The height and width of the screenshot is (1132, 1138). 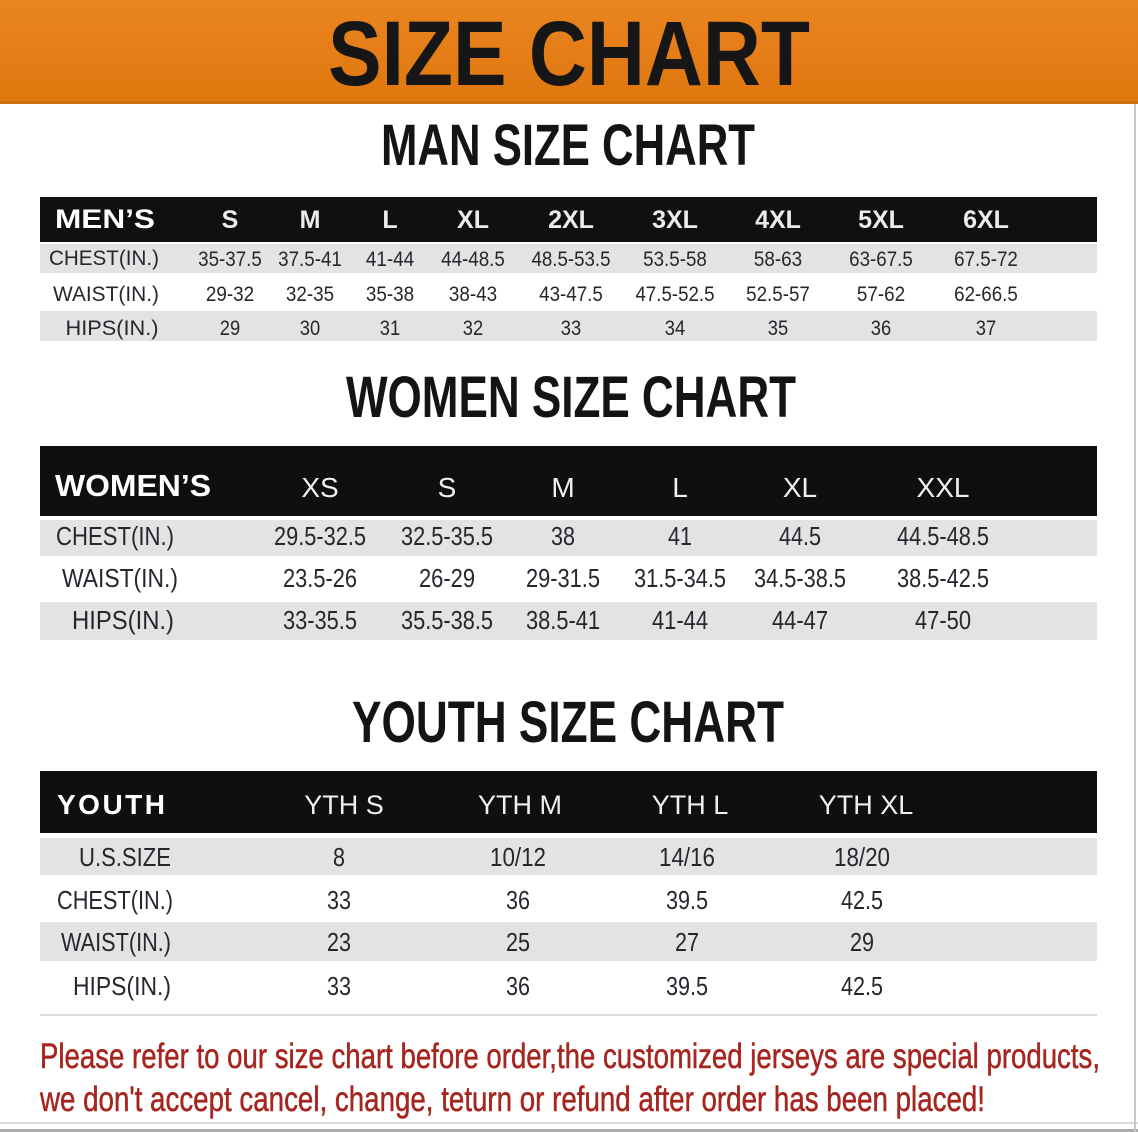 I want to click on svg-text: 57-62, so click(x=881, y=294).